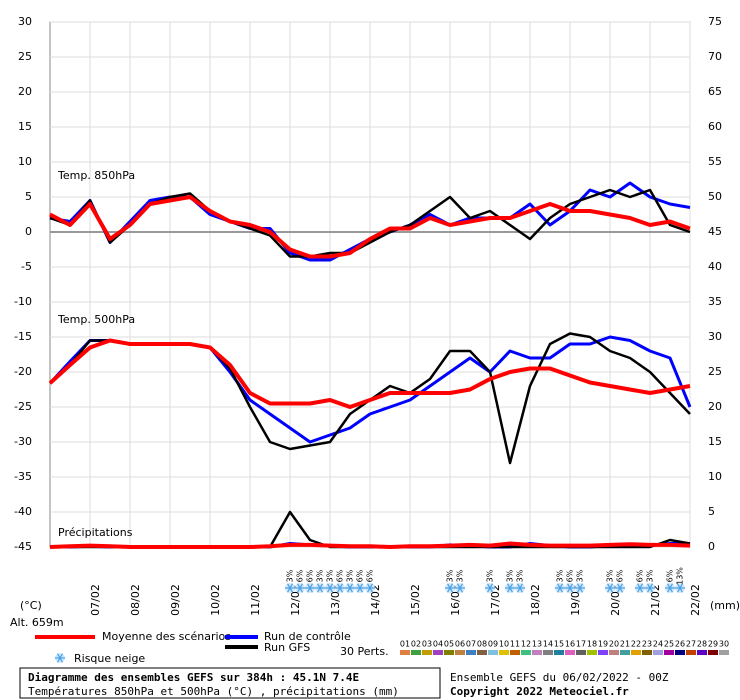 The width and height of the screenshot is (740, 700). What do you see at coordinates (592, 644) in the screenshot?
I see `pert-label: 18` at bounding box center [592, 644].